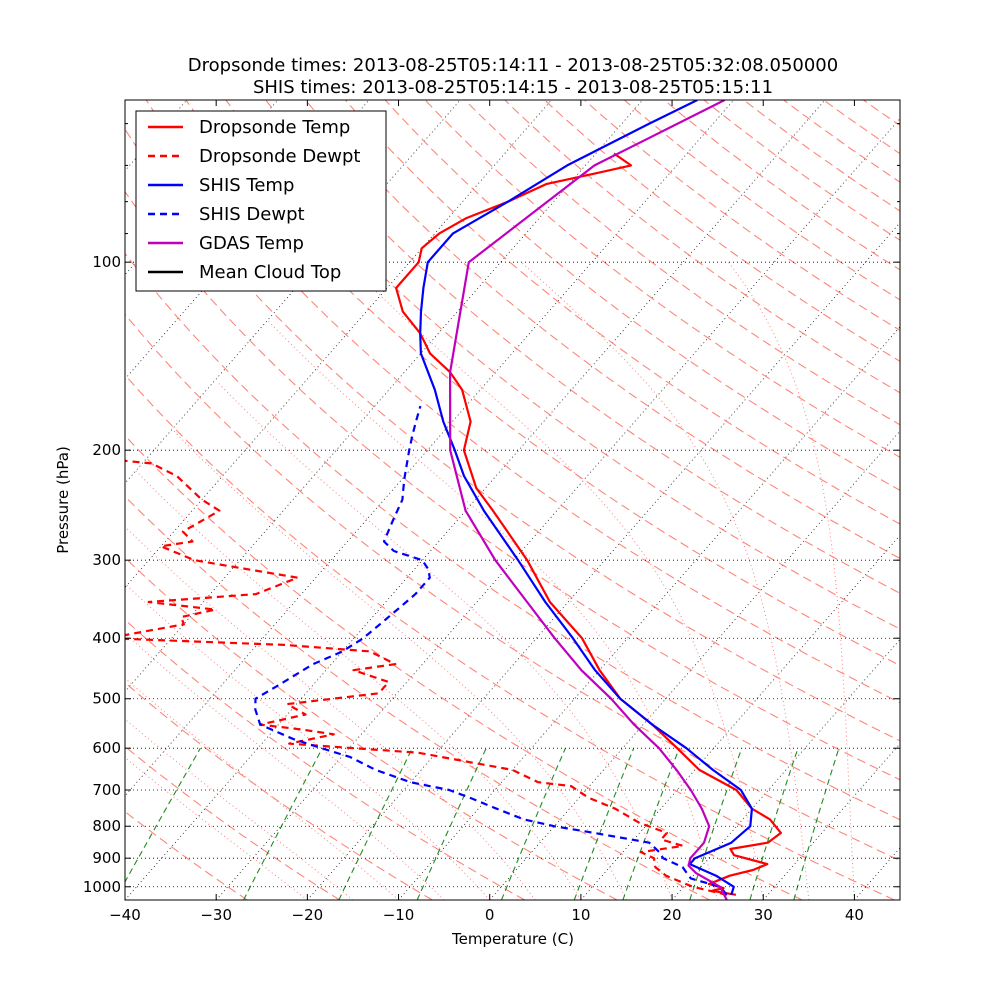  Describe the element at coordinates (763, 915) in the screenshot. I see `x-tick-label: 30` at that location.